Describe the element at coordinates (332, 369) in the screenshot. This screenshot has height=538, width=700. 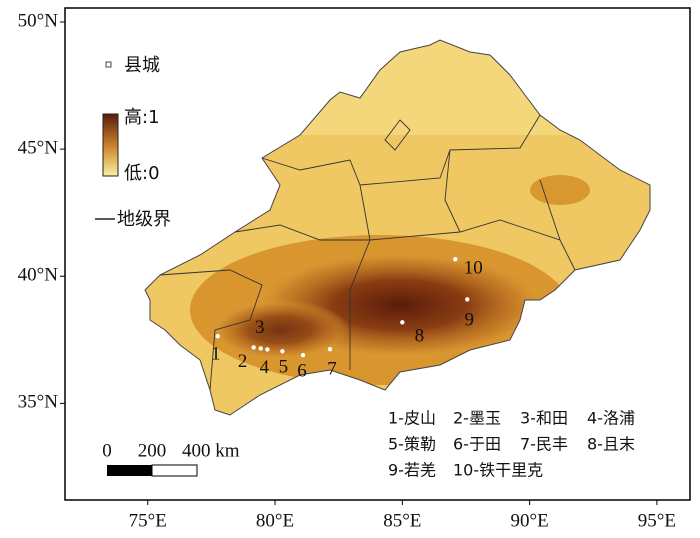
I see `county-label: 7` at that location.